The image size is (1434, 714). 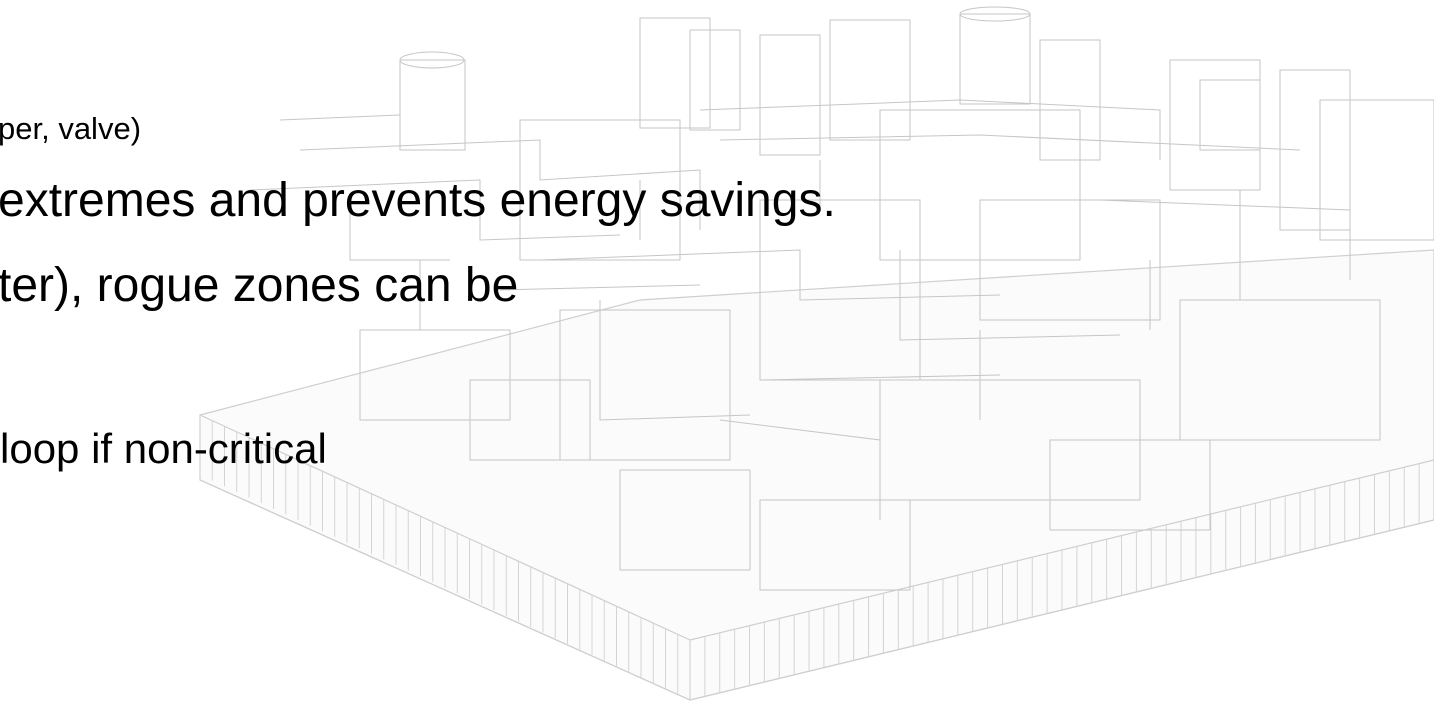 I want to click on slide-text-line-1: per, valve), so click(x=71, y=128).